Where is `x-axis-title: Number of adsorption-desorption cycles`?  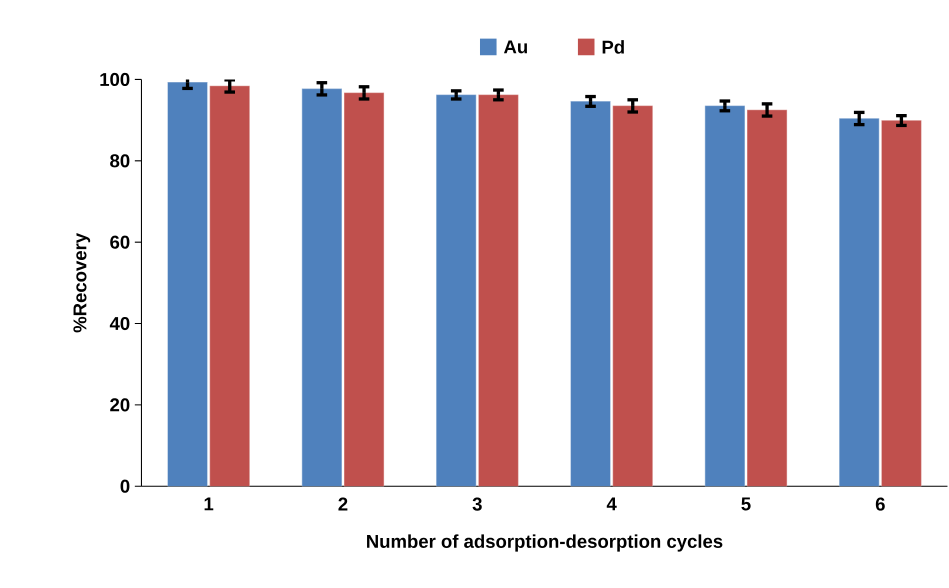
x-axis-title: Number of adsorption-desorption cycles is located at coordinates (544, 543).